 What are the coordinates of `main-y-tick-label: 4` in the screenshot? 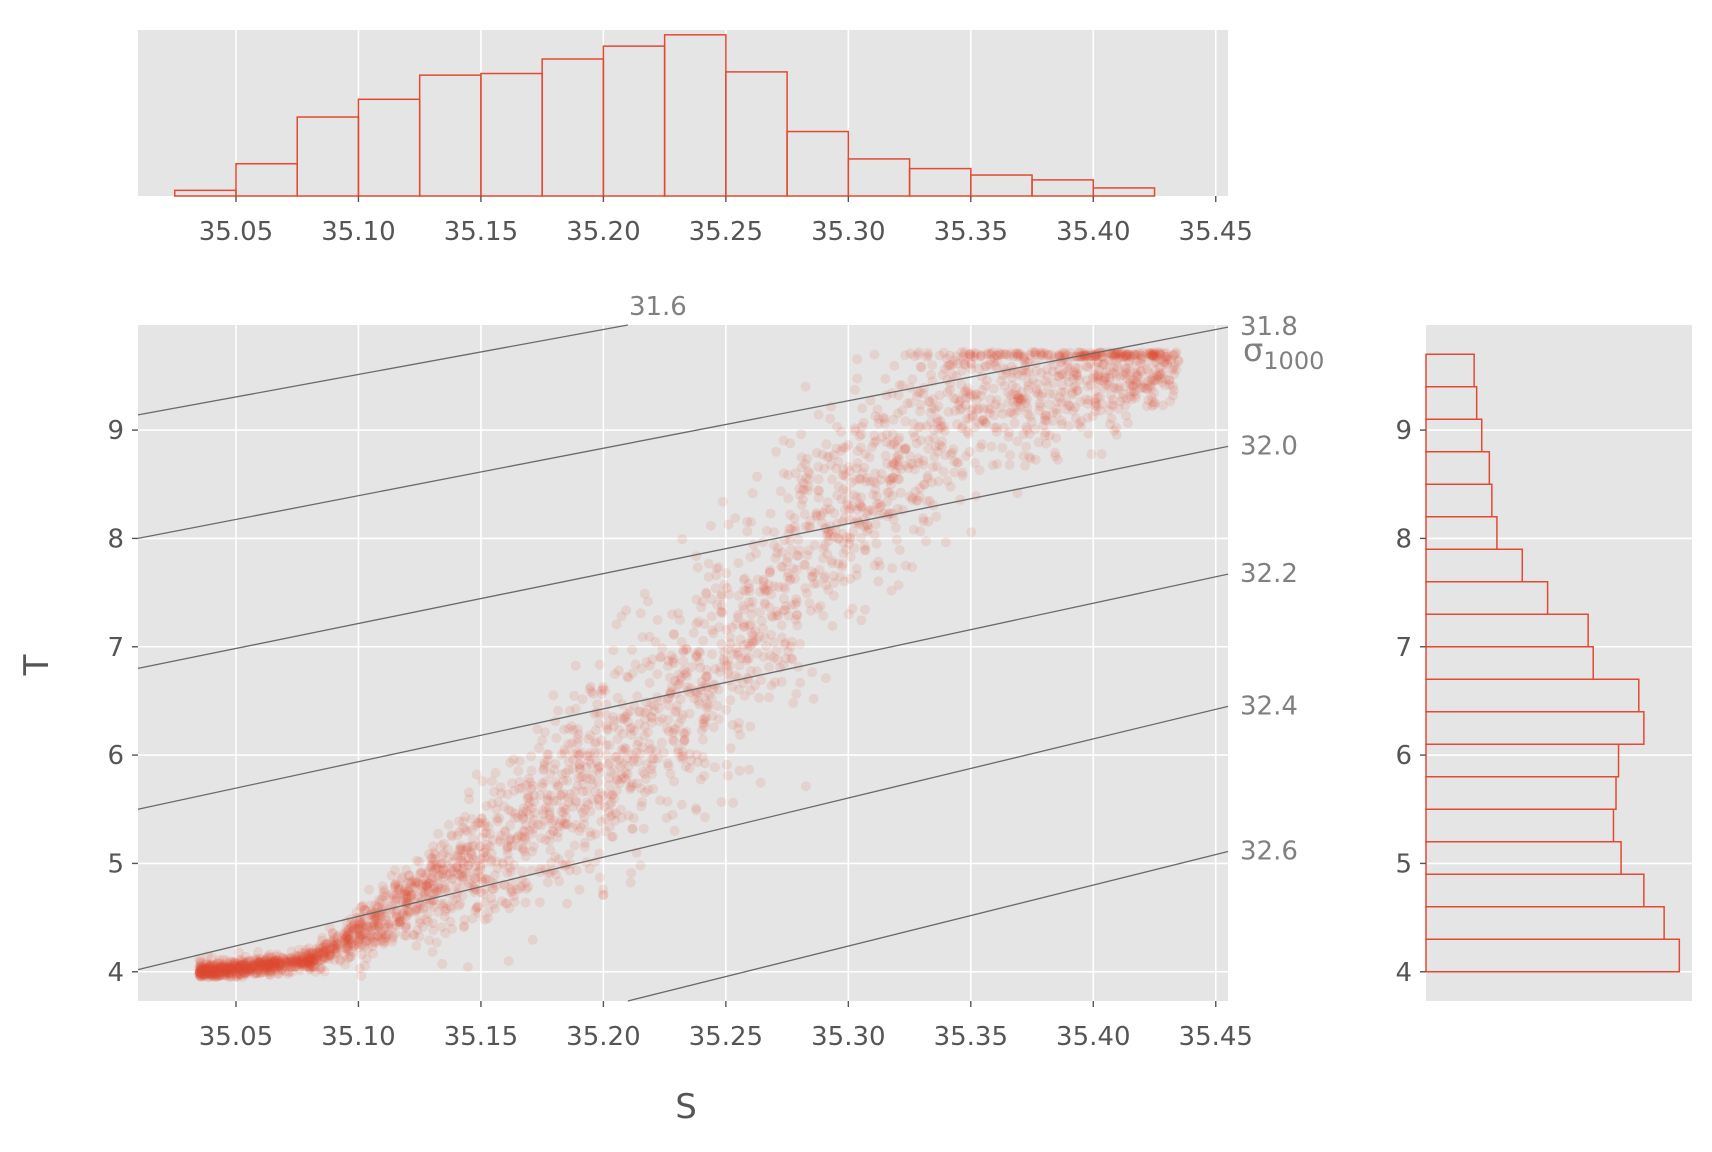 It's located at (115, 973).